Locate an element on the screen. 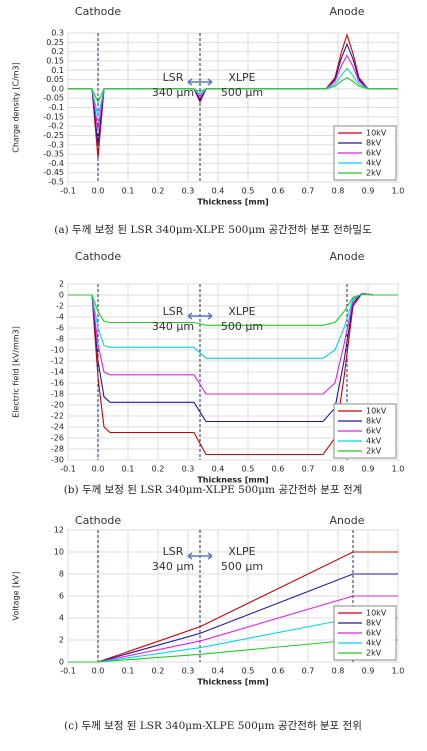 This screenshot has width=427, height=751. y-tick-label: -12 is located at coordinates (57, 361).